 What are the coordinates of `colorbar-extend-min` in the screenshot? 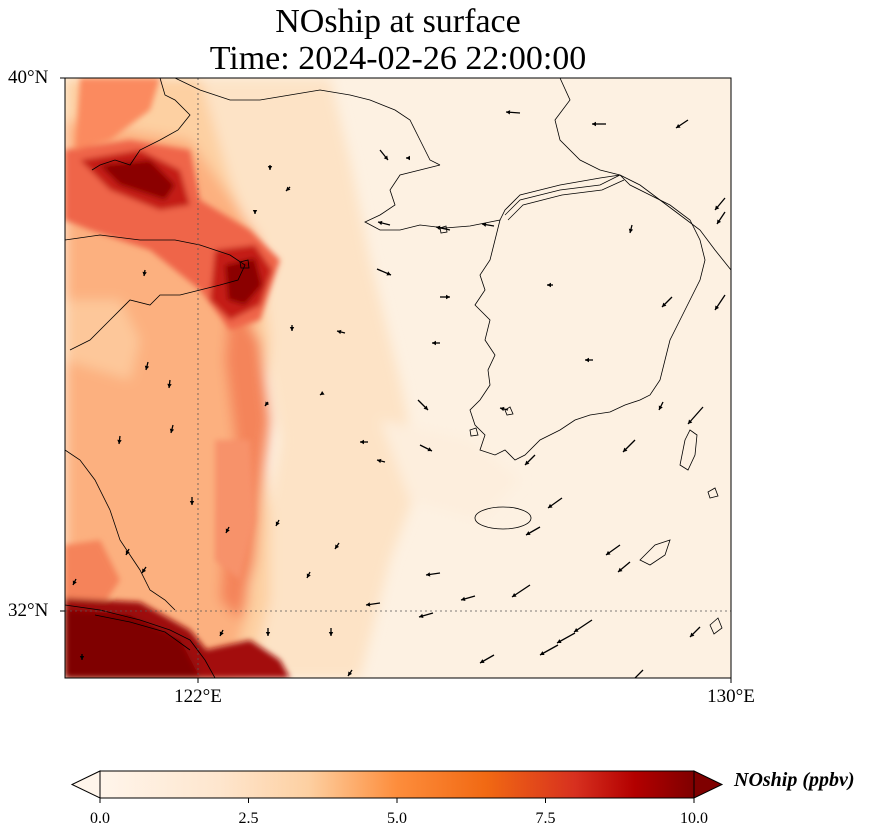 It's located at (85, 784).